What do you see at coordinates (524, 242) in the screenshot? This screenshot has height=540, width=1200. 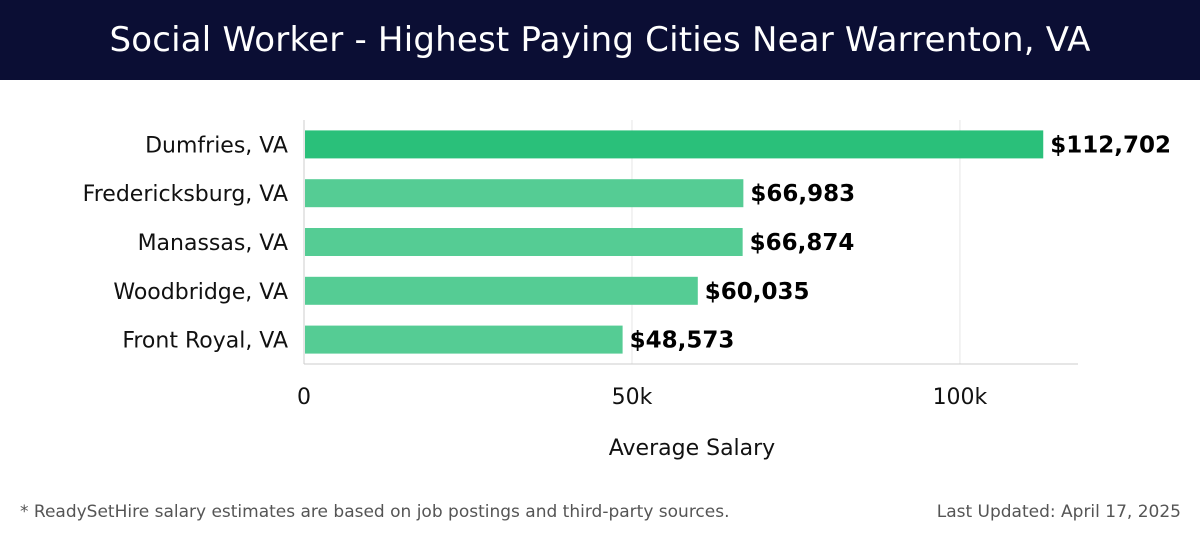 I see `bar-manassas-va` at bounding box center [524, 242].